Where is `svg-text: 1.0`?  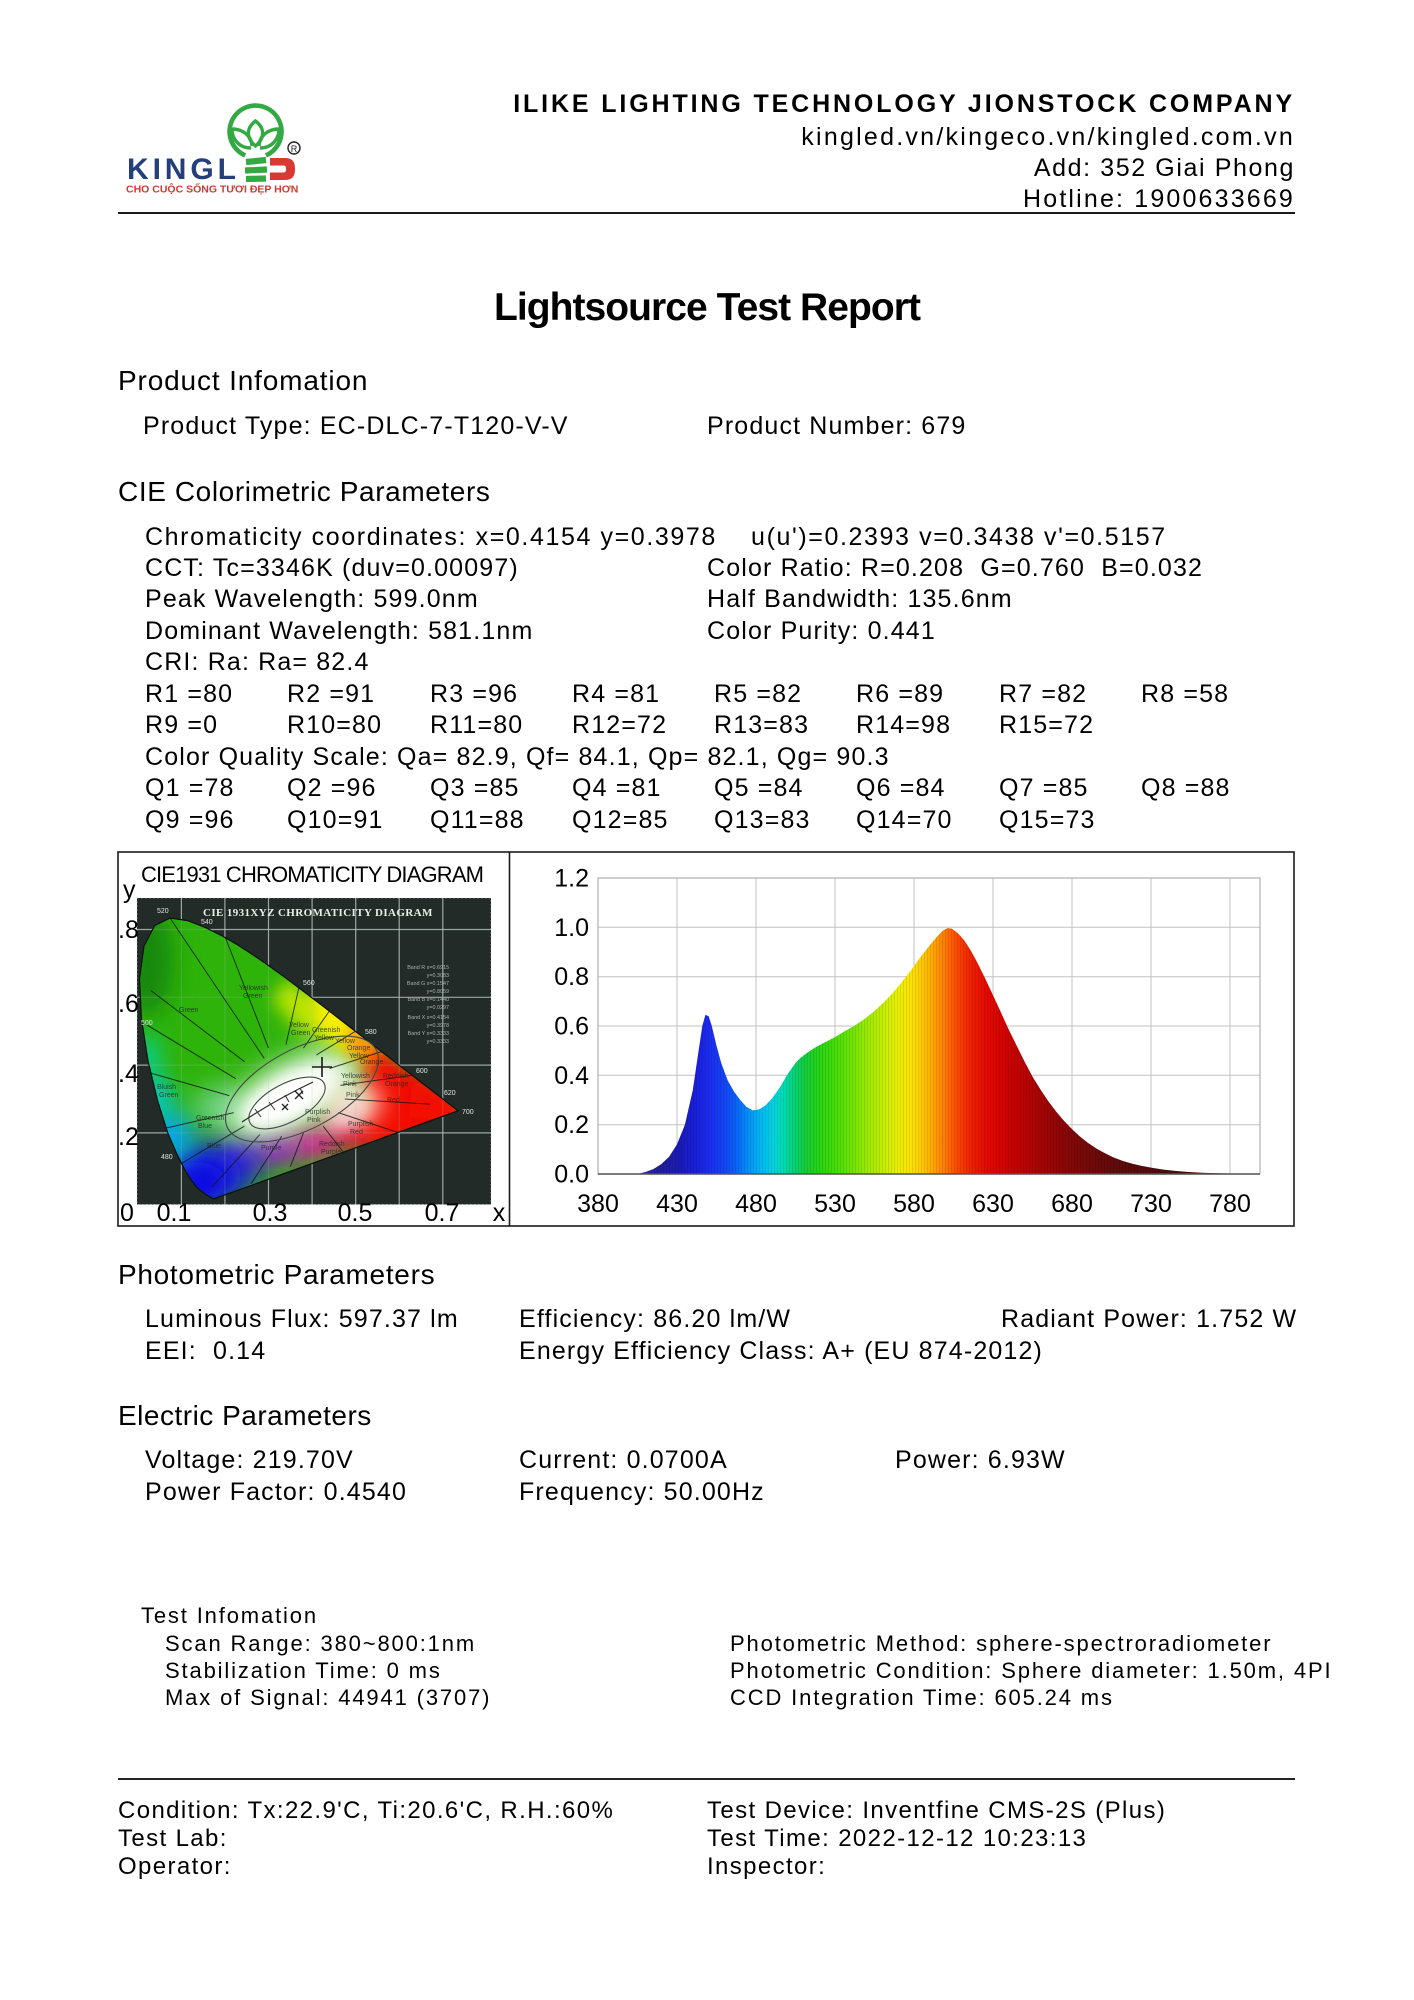 svg-text: 1.0 is located at coordinates (571, 928).